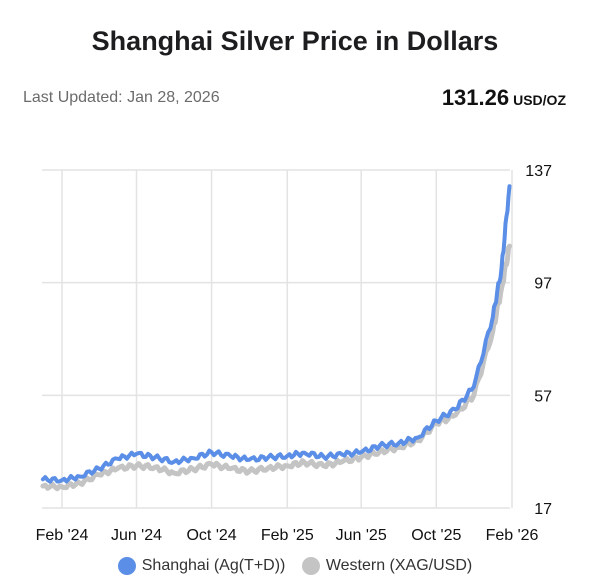 Image resolution: width=590 pixels, height=580 pixels. What do you see at coordinates (121, 97) in the screenshot?
I see `last-updated-label: Last Updated: Jan 28, 2026` at bounding box center [121, 97].